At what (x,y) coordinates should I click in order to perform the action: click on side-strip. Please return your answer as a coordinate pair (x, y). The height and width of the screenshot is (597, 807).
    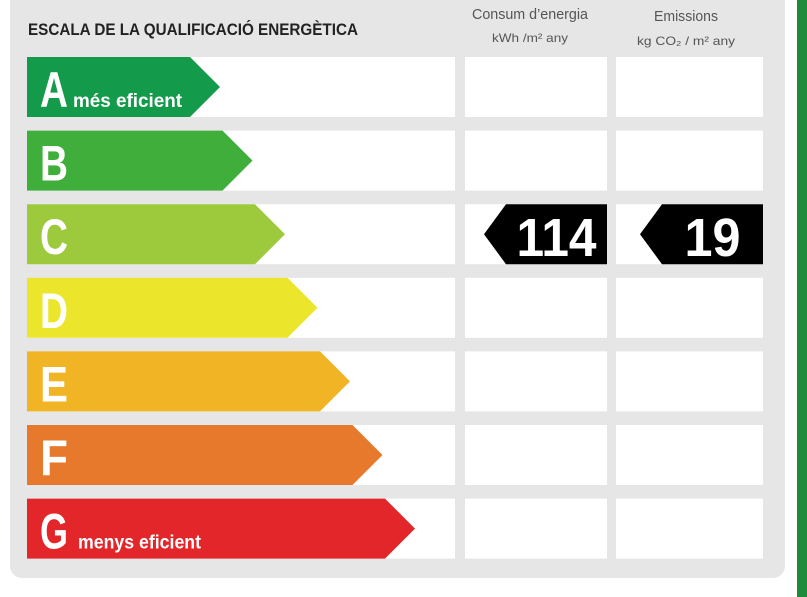
    Looking at the image, I should click on (802, 298).